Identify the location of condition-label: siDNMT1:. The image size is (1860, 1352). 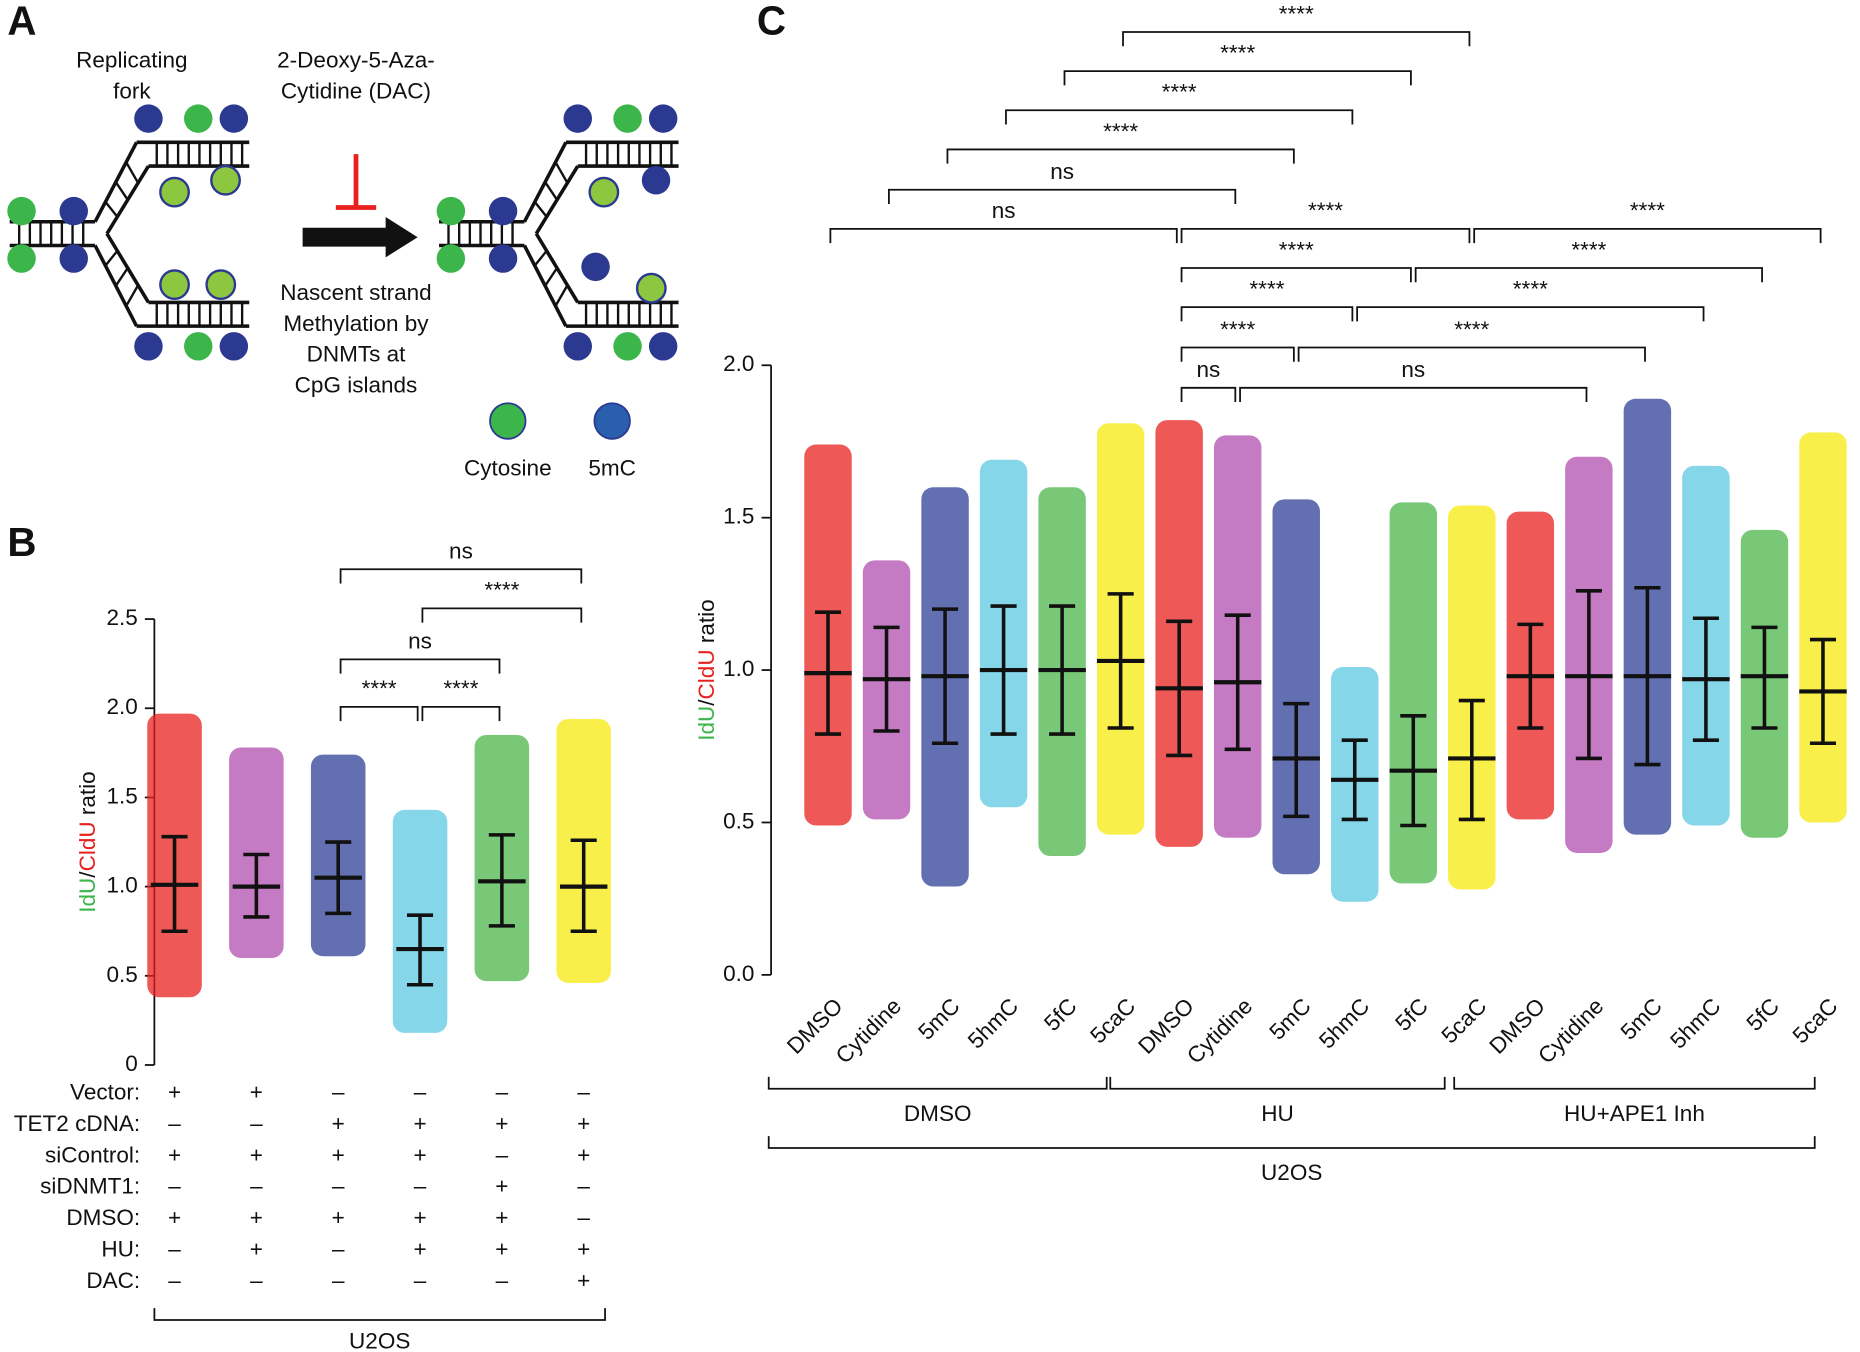
(90, 1186).